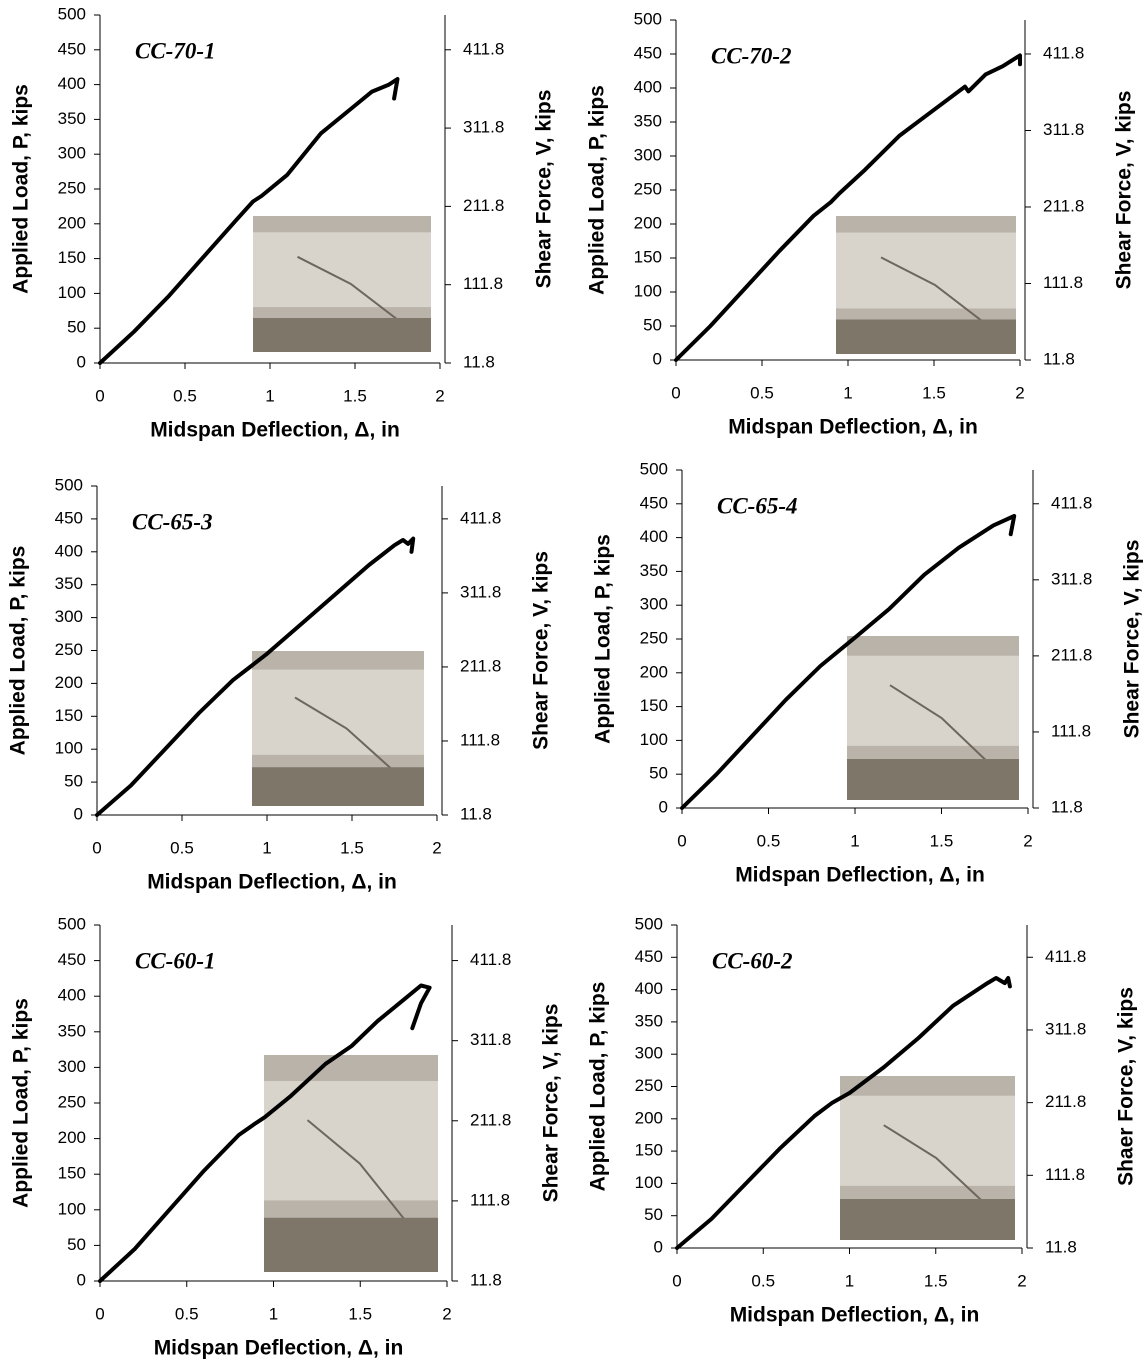 This screenshot has width=1146, height=1362. Describe the element at coordinates (751, 55) in the screenshot. I see `panel-title: CC-70-2` at that location.